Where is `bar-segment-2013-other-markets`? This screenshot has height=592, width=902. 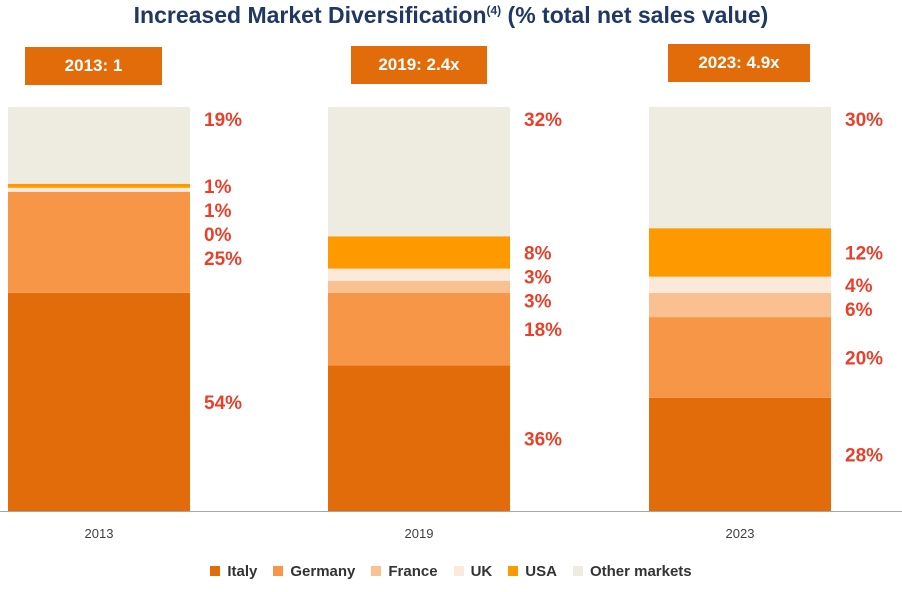
bar-segment-2013-other-markets is located at coordinates (99, 145).